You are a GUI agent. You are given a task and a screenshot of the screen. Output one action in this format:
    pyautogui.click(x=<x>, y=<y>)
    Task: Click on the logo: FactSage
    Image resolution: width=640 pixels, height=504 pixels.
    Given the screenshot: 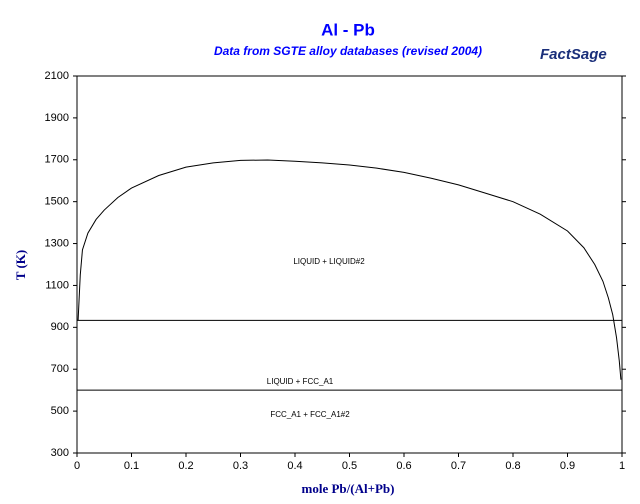 What is the action you would take?
    pyautogui.click(x=573, y=54)
    